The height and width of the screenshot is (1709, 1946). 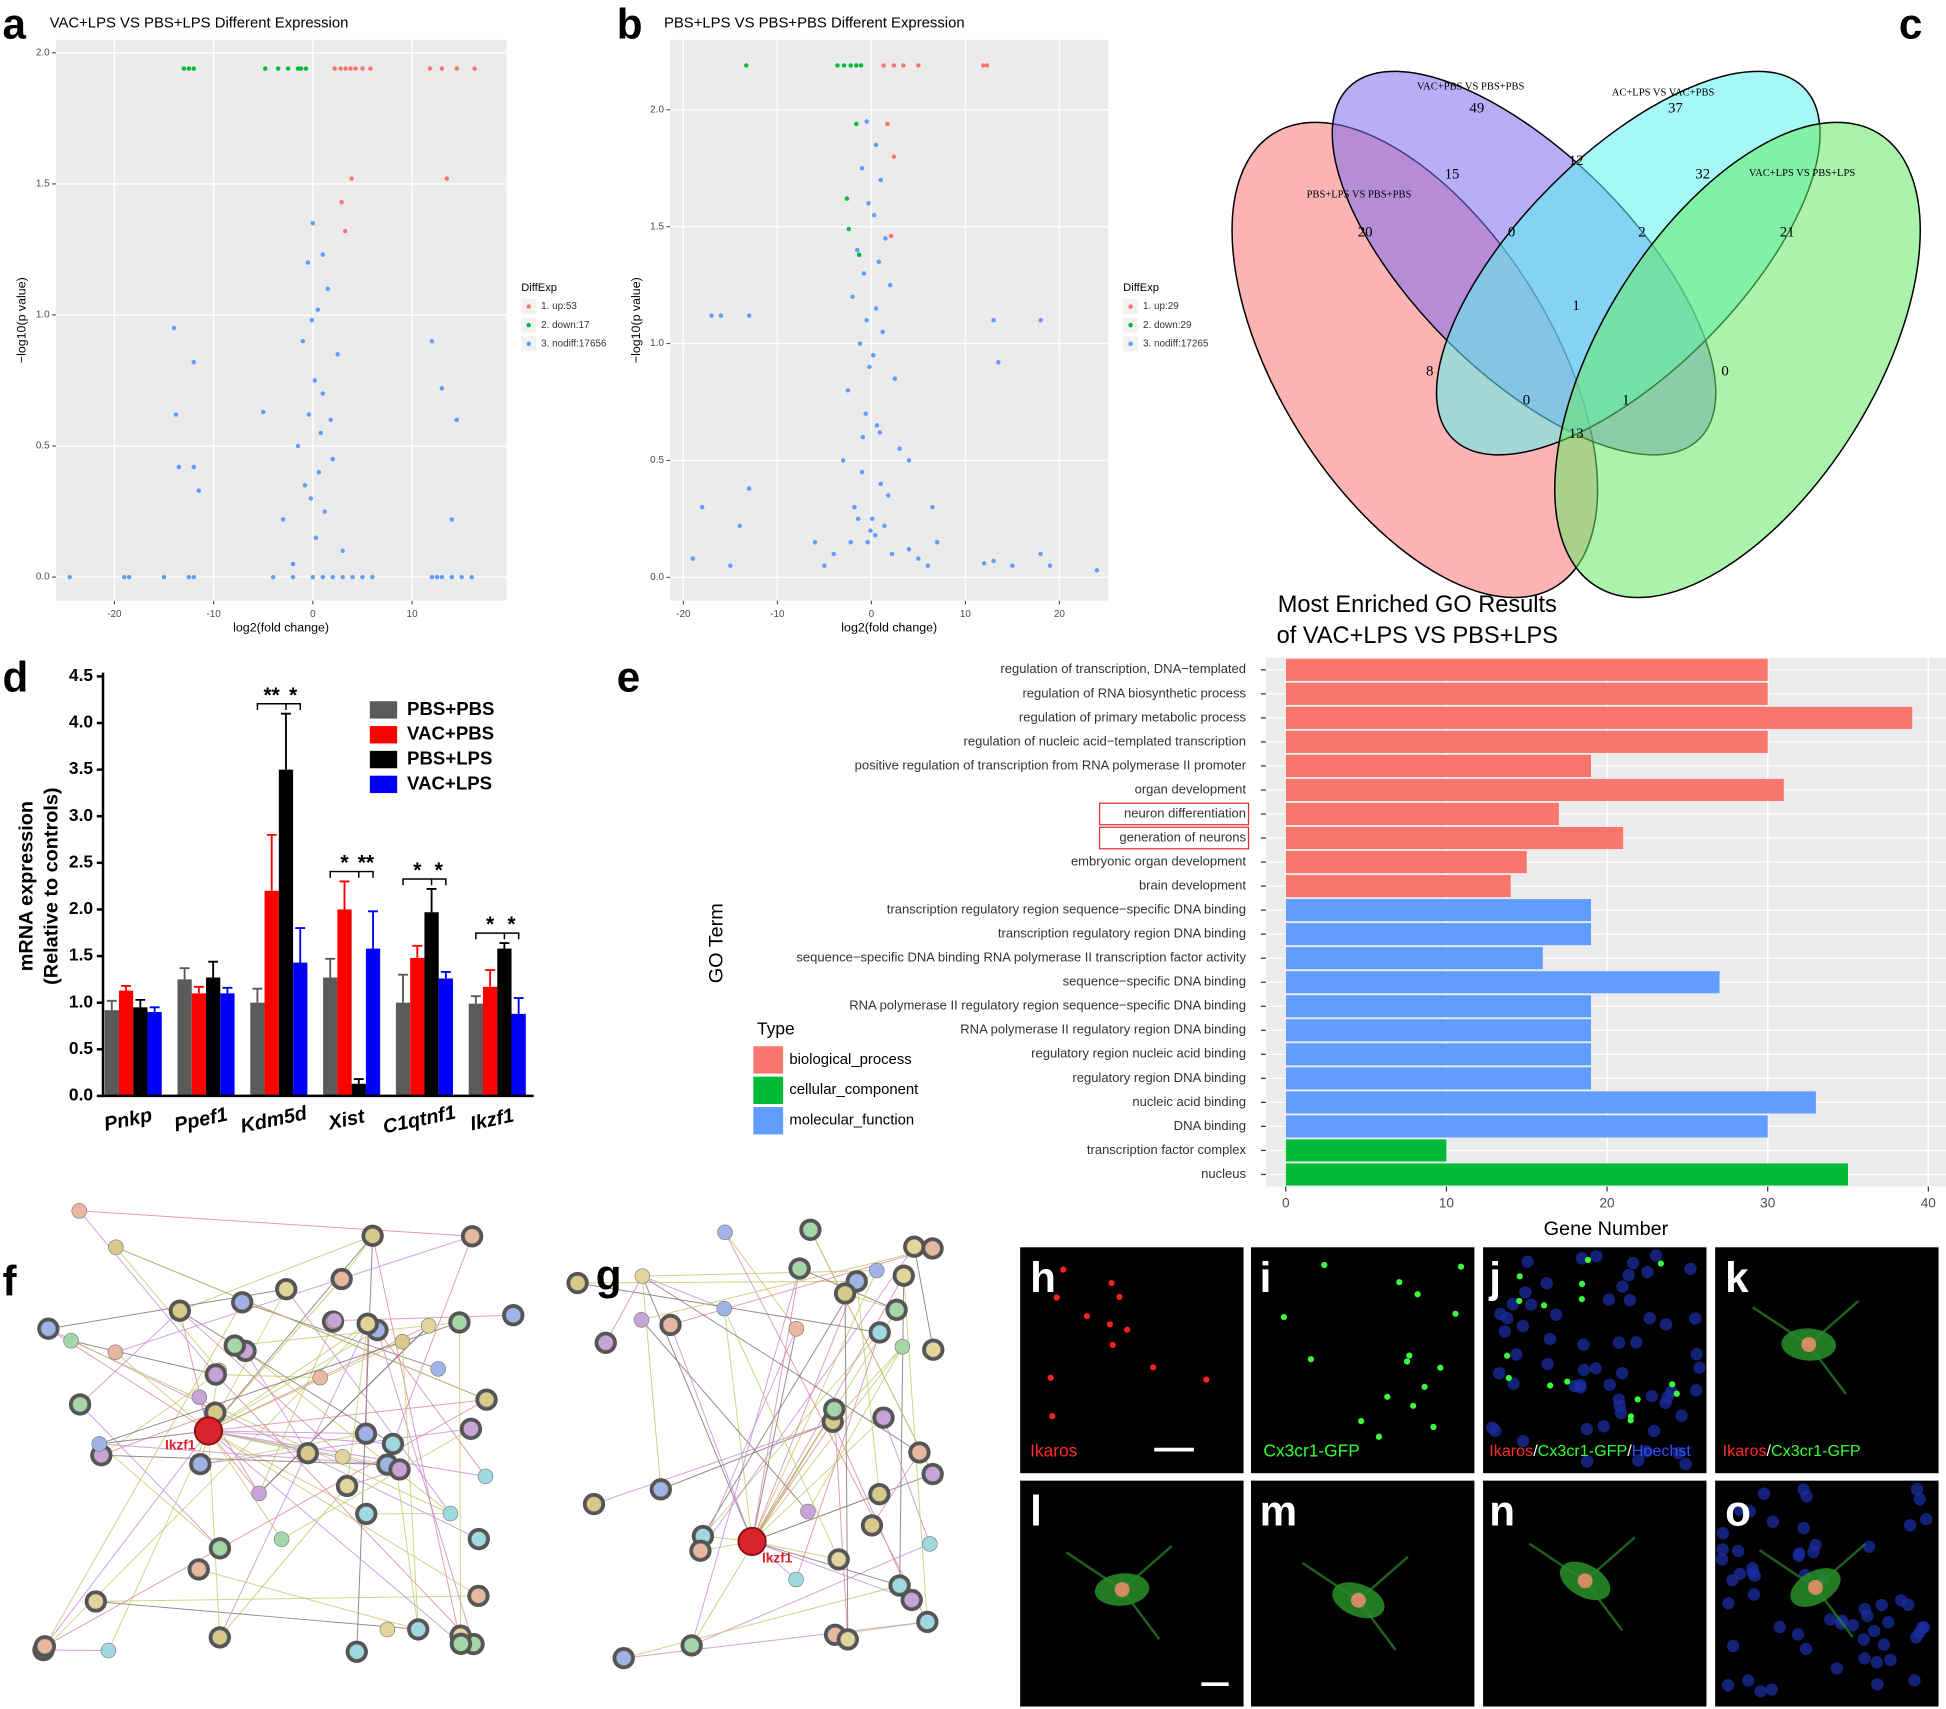 What do you see at coordinates (1675, 109) in the screenshot?
I see `venn-count: 37` at bounding box center [1675, 109].